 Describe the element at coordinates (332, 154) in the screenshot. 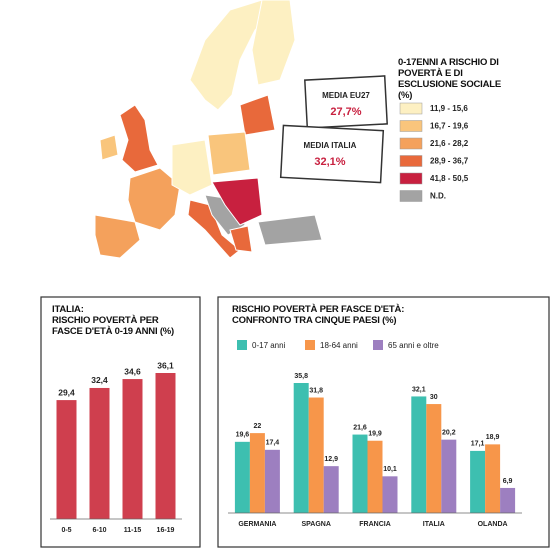

I see `it-box` at that location.